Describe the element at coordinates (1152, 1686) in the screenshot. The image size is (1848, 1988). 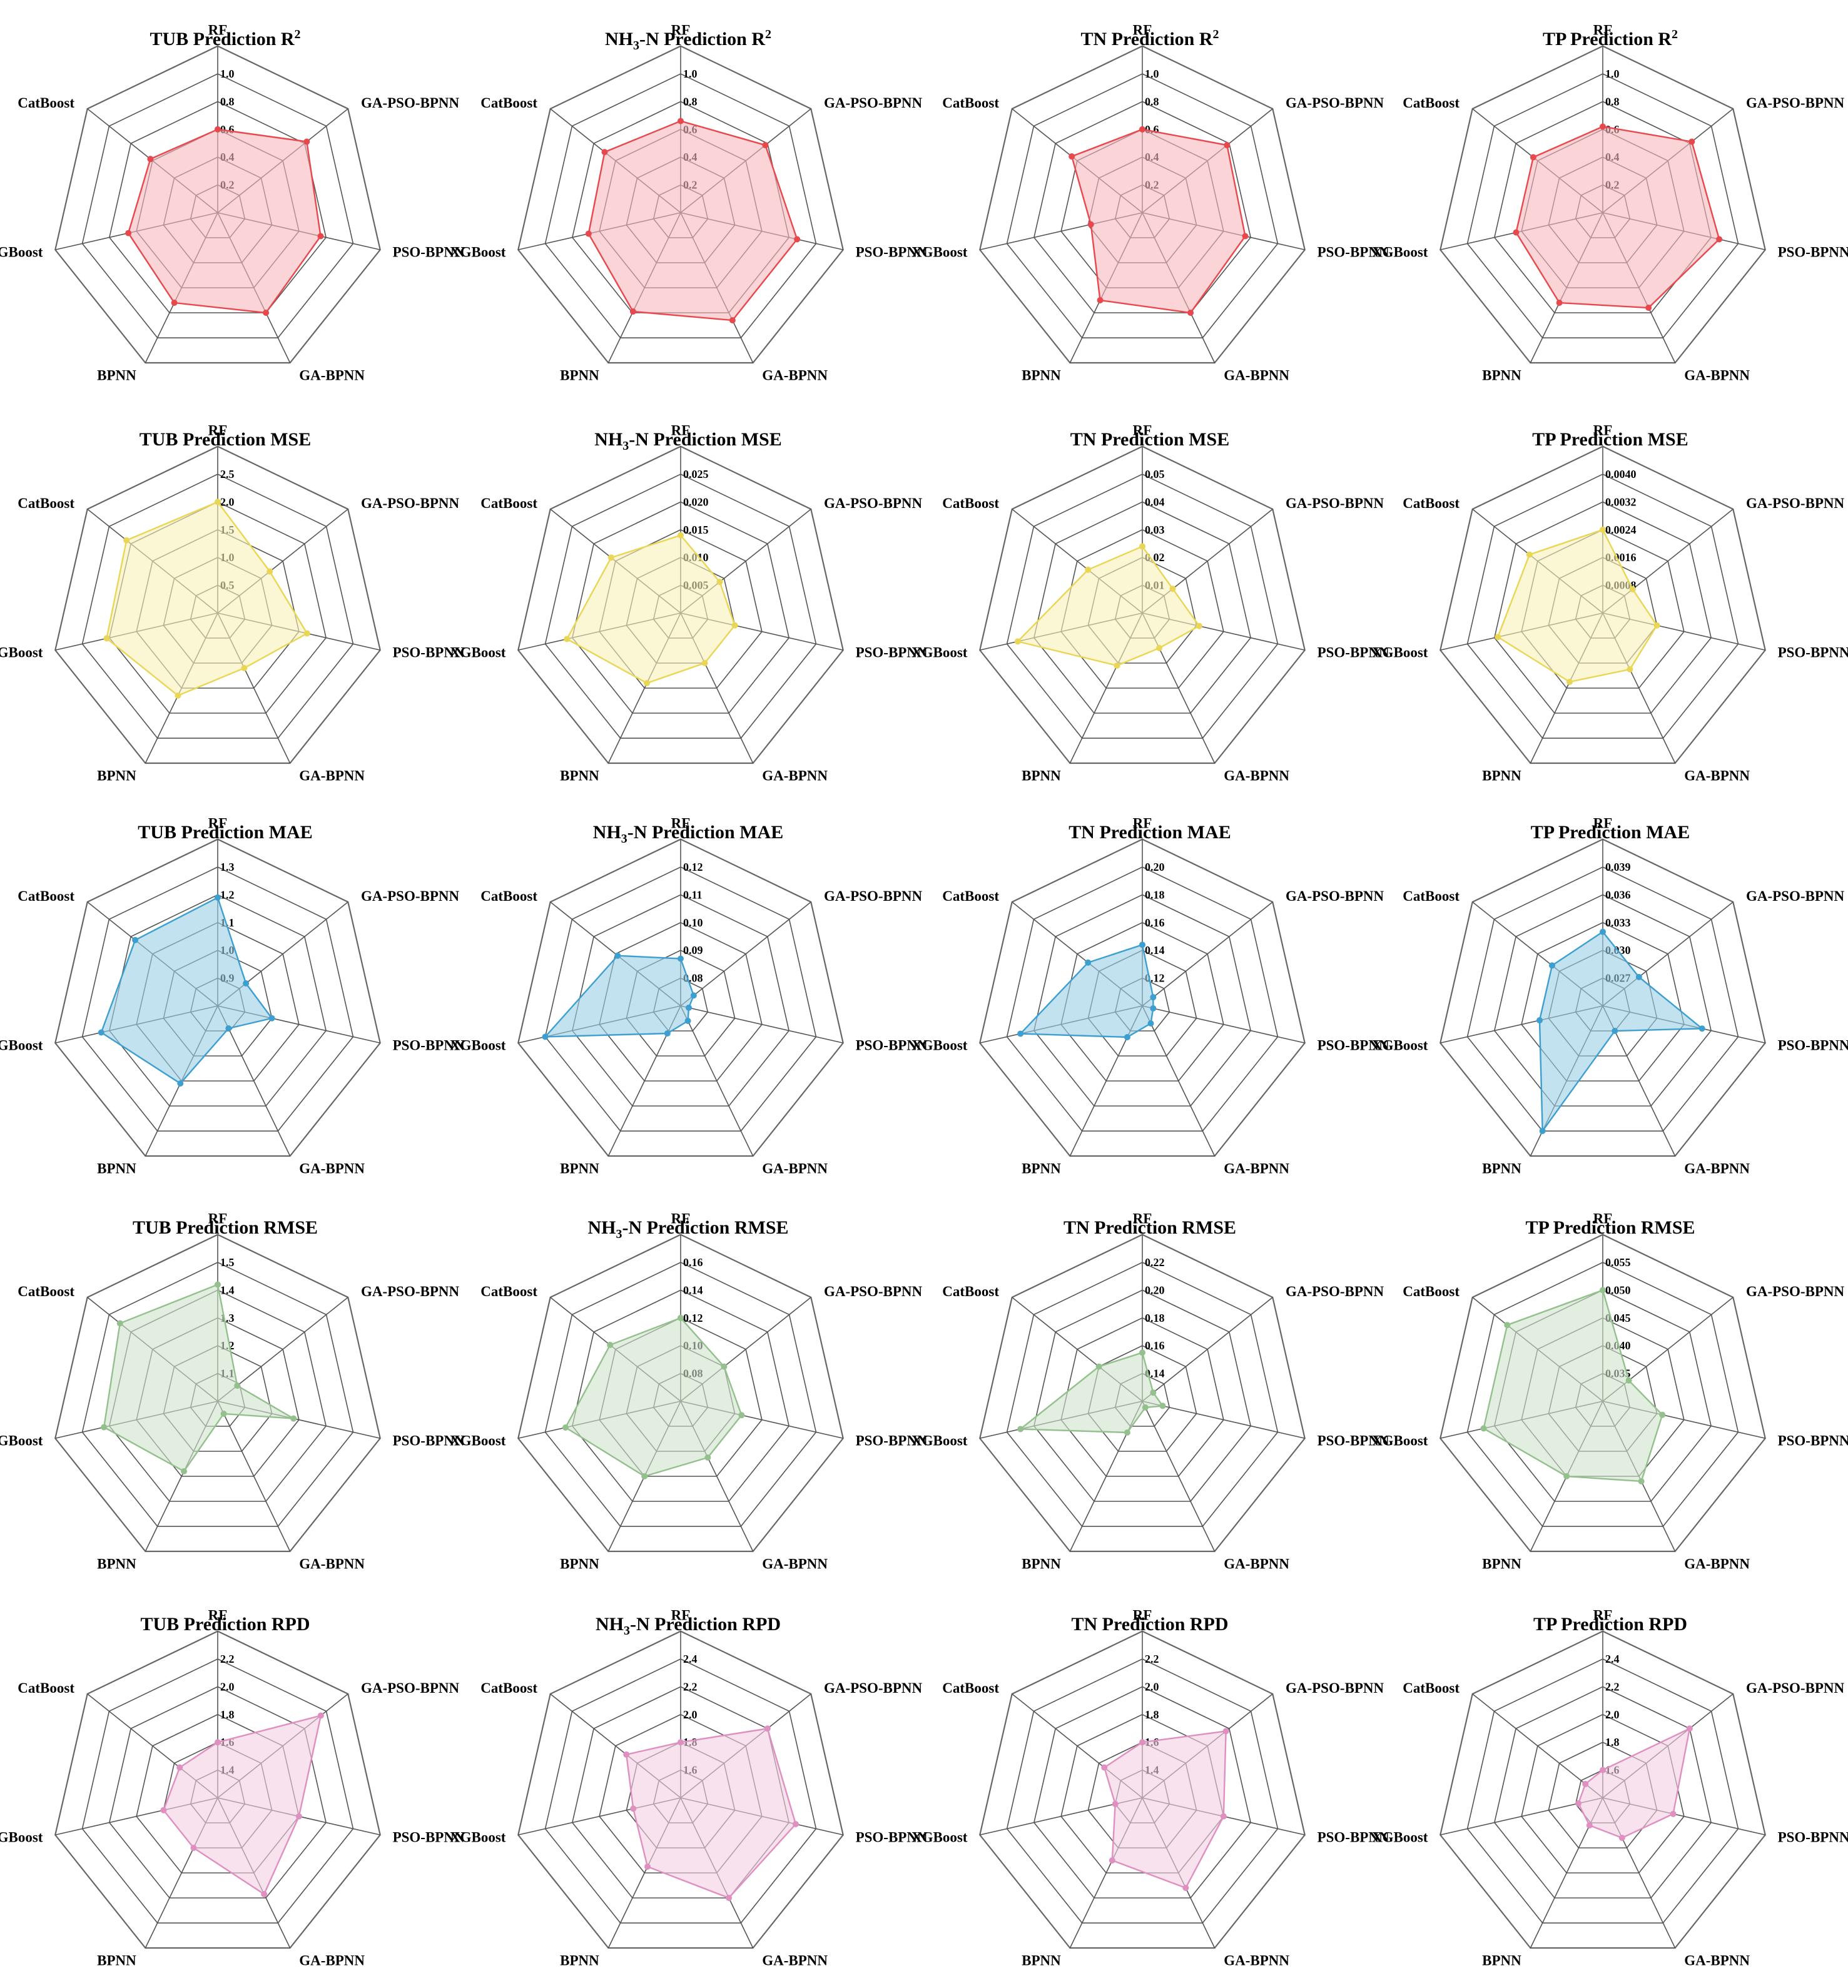
I see `tick-label: 2.0` at that location.